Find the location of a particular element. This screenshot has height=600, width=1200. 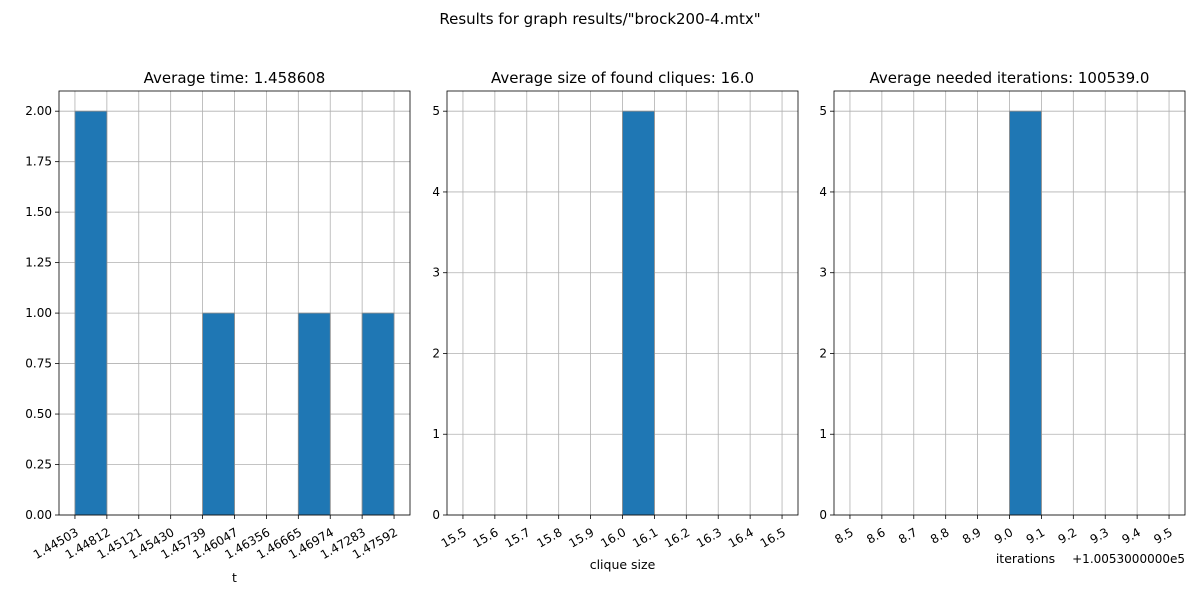

x-tick-label: 16.2 is located at coordinates (677, 537).